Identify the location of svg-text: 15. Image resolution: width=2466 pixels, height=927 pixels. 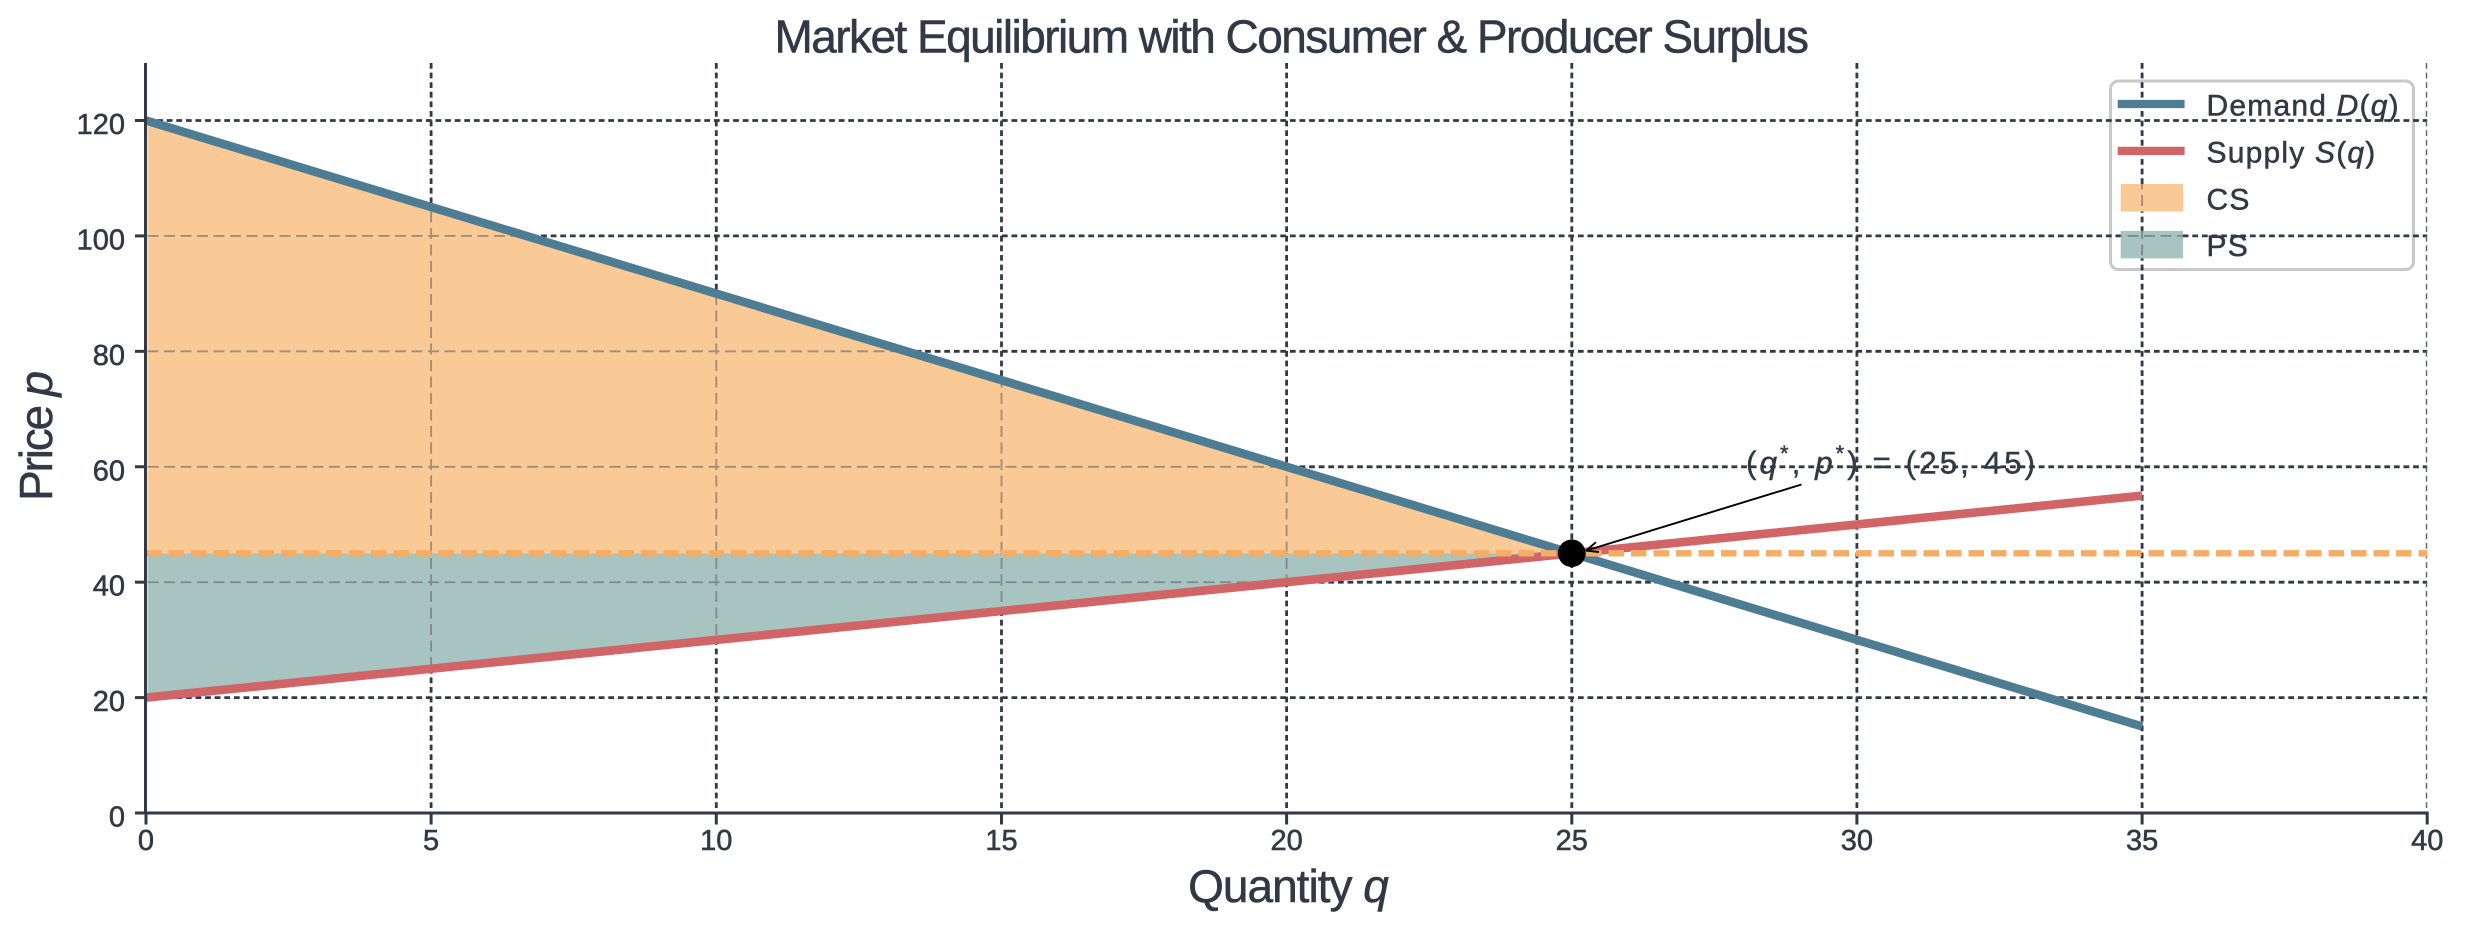
(1001, 841).